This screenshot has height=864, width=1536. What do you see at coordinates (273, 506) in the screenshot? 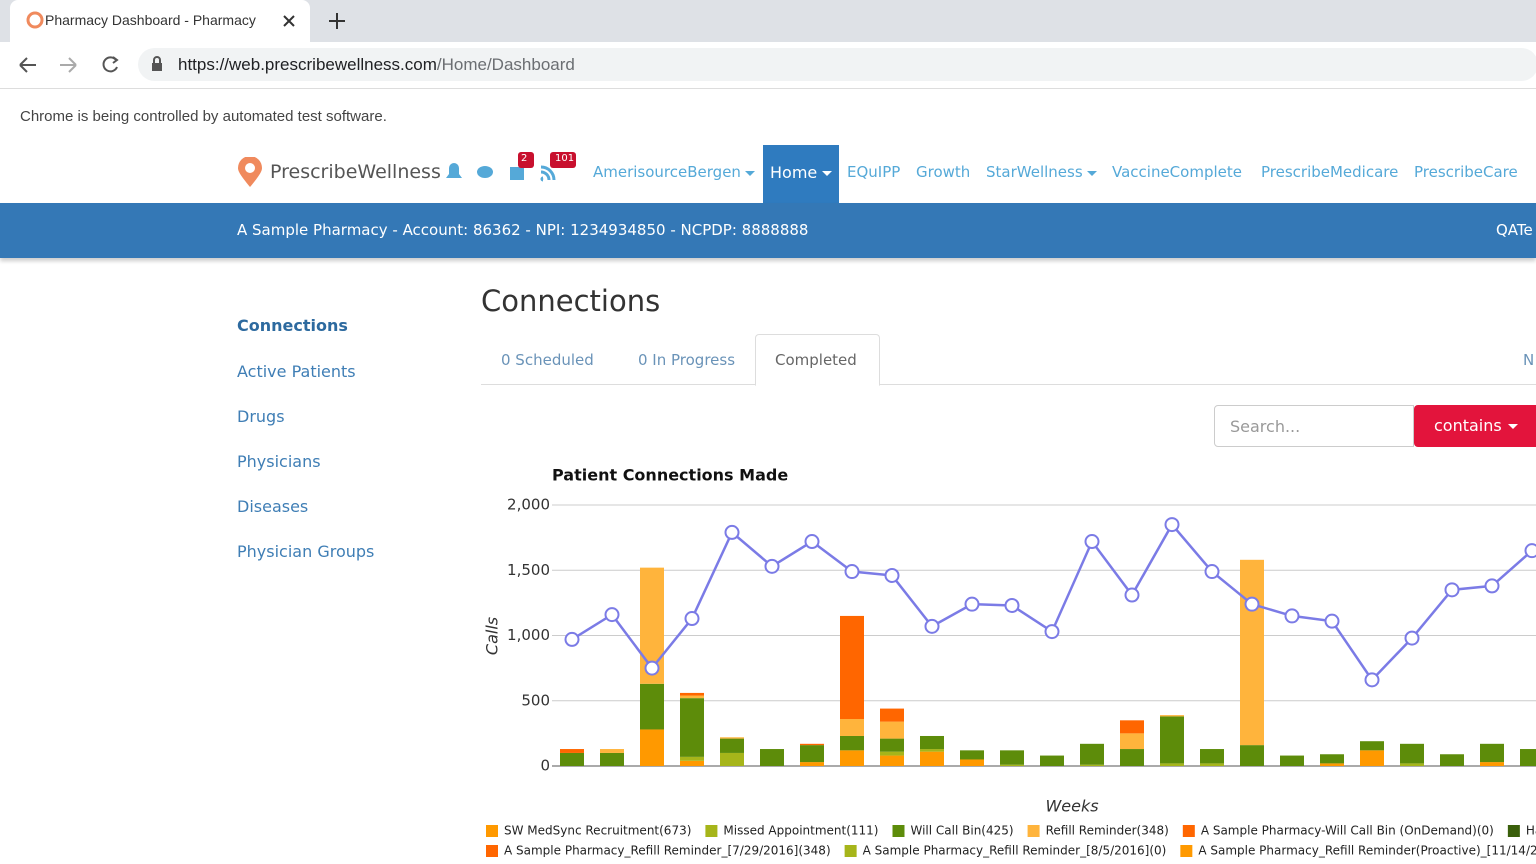
I see `sidebar-link: Diseases` at bounding box center [273, 506].